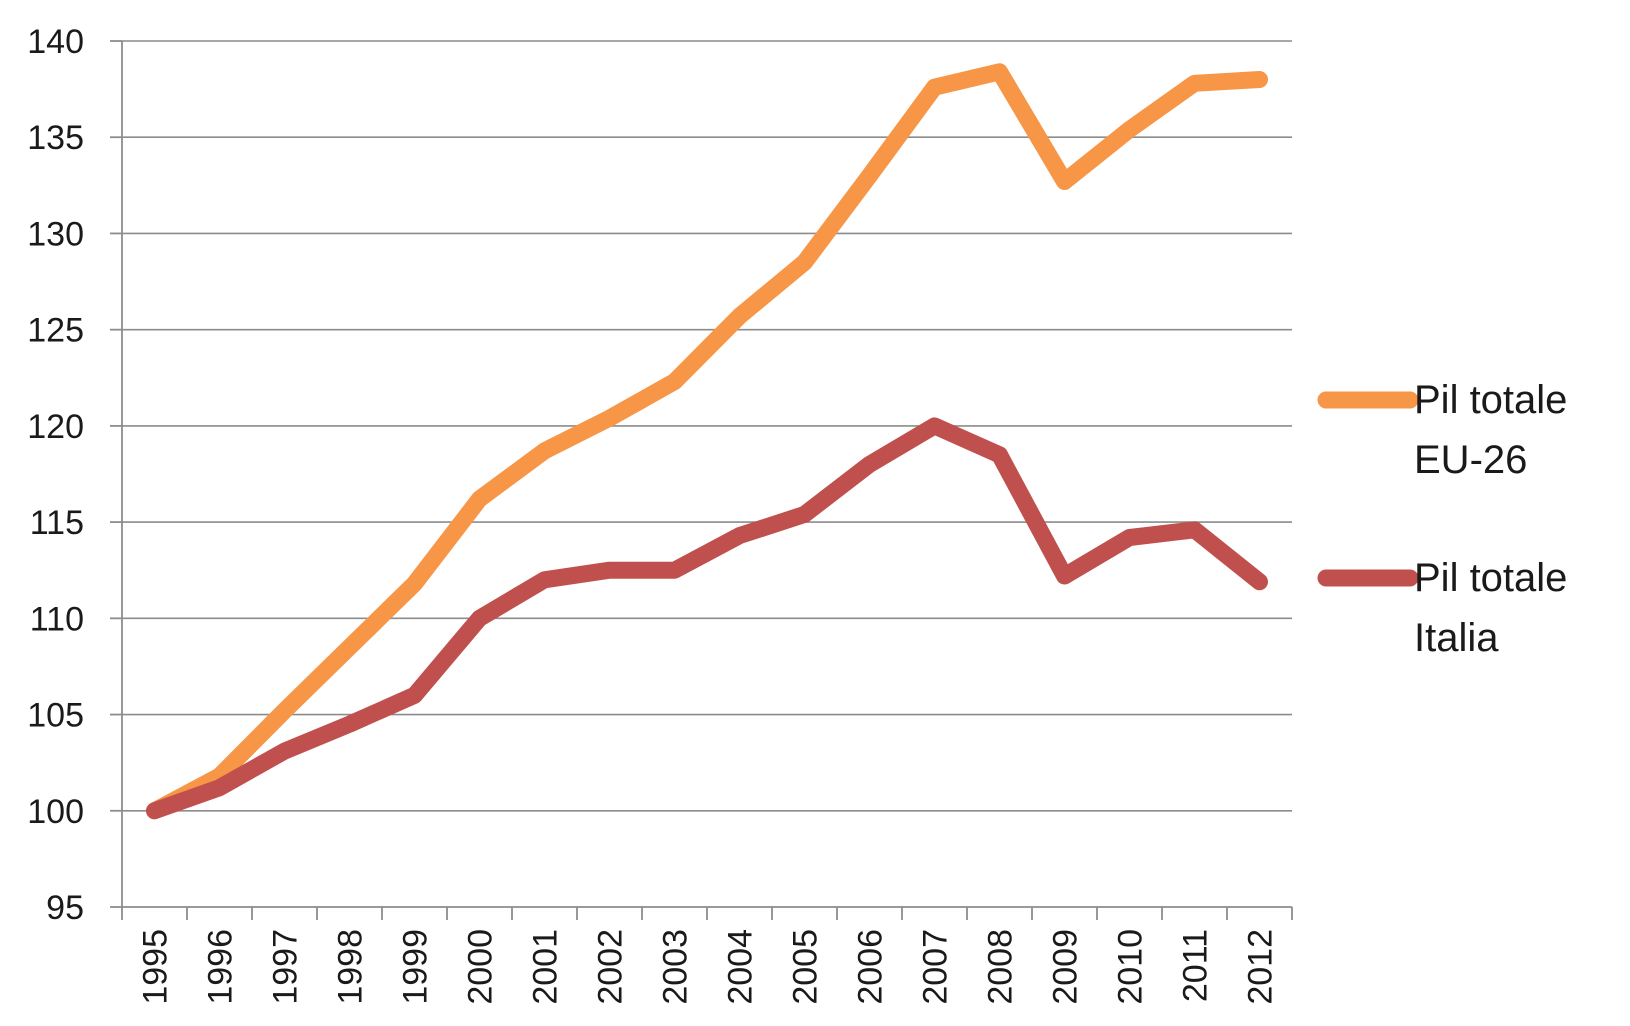 The width and height of the screenshot is (1630, 1026). What do you see at coordinates (55, 42) in the screenshot?
I see `y-tick-label: 140` at bounding box center [55, 42].